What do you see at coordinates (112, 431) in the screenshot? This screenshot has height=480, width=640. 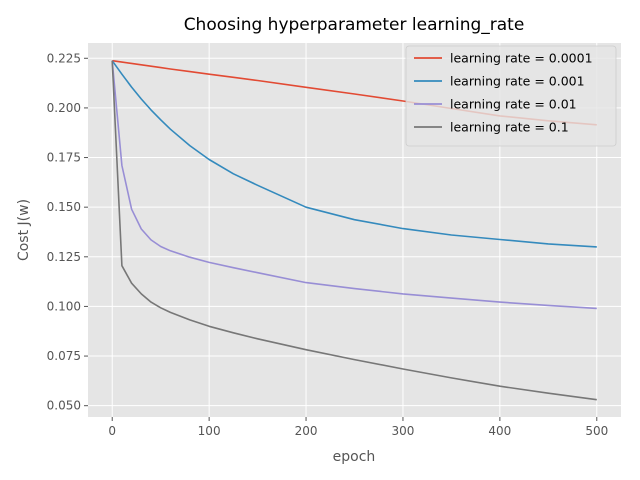 I see `x-tick-label: 0` at bounding box center [112, 431].